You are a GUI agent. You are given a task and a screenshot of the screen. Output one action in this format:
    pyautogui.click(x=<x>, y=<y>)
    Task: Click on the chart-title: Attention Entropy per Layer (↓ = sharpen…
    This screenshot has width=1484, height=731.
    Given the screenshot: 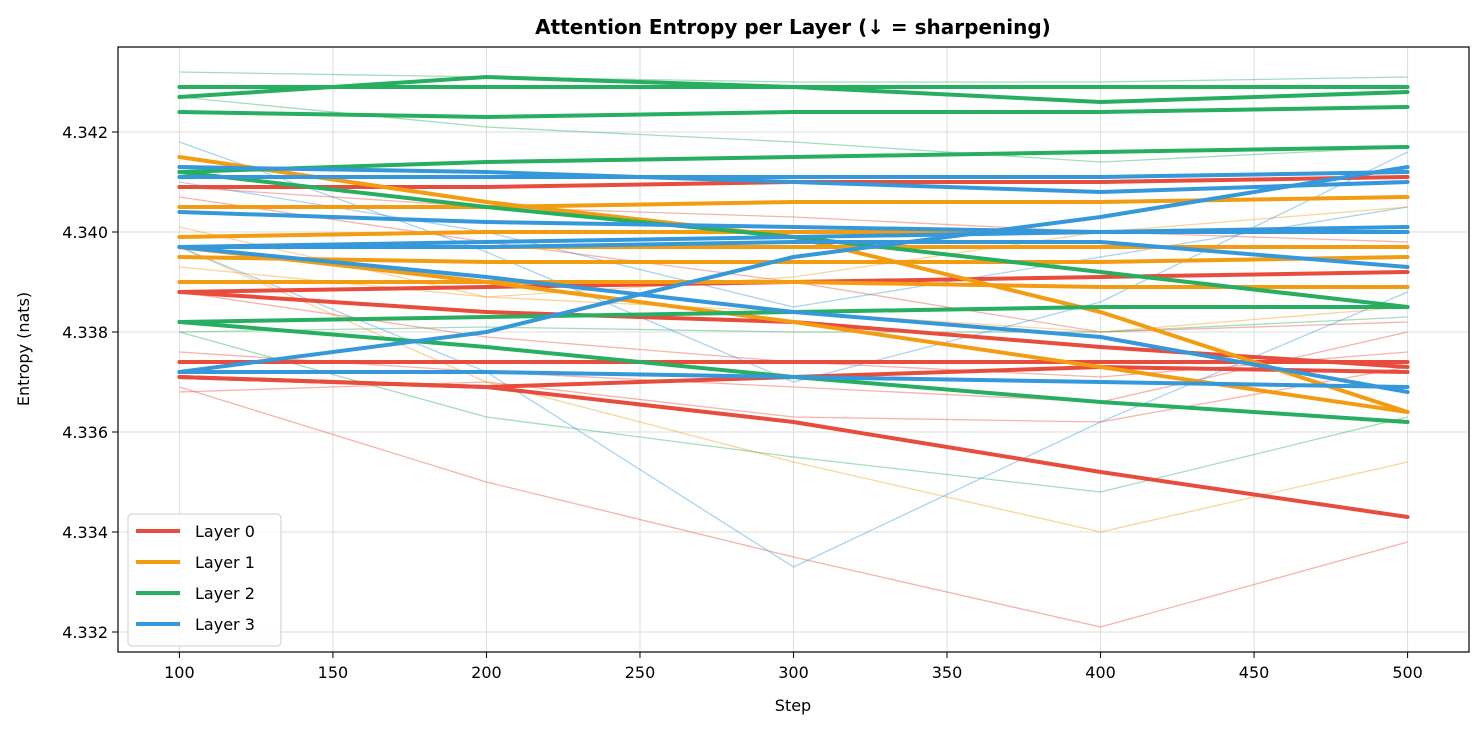 What is the action you would take?
    pyautogui.click(x=793, y=27)
    